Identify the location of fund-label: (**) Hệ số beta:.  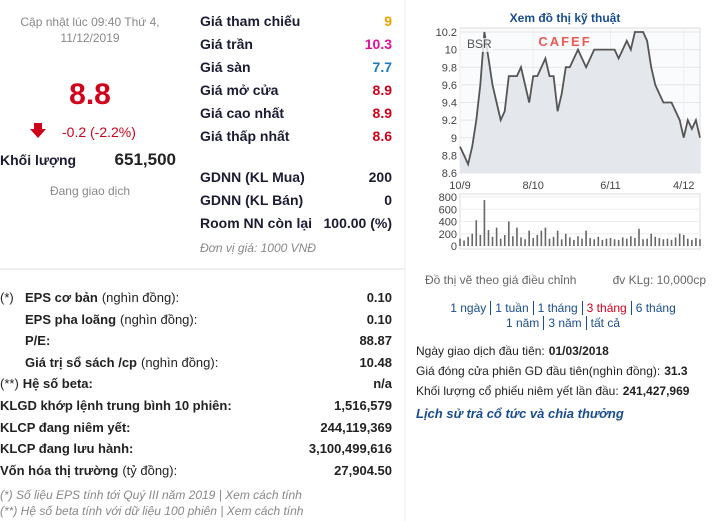
(46, 383).